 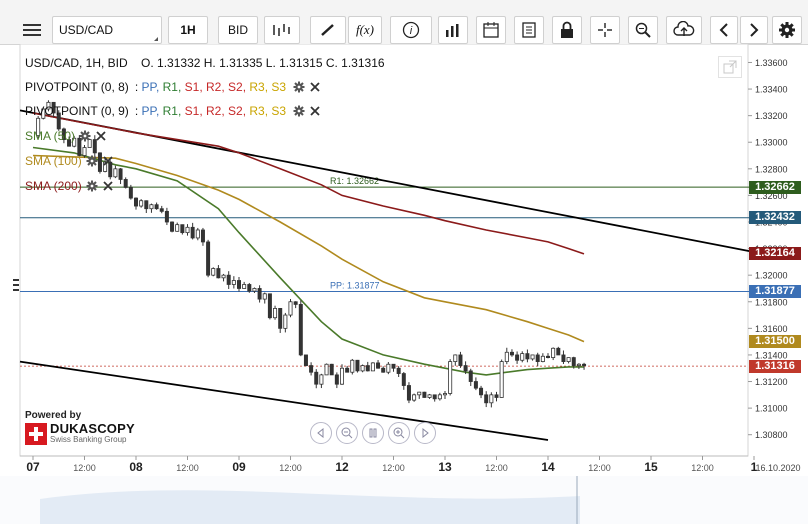 I want to click on fullscreen-button, so click(x=730, y=67).